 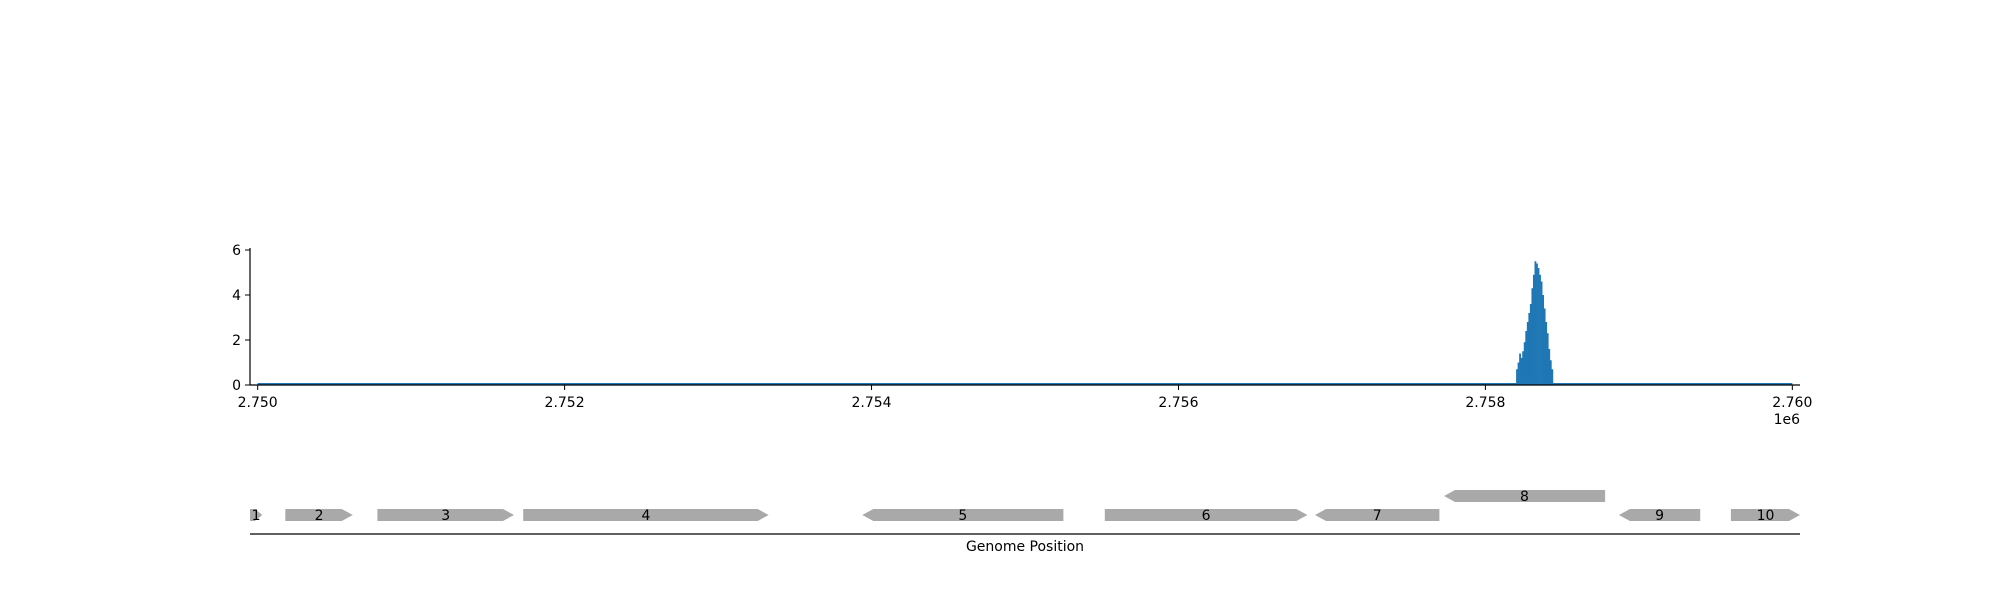 I want to click on gene-label: 5, so click(x=962, y=516).